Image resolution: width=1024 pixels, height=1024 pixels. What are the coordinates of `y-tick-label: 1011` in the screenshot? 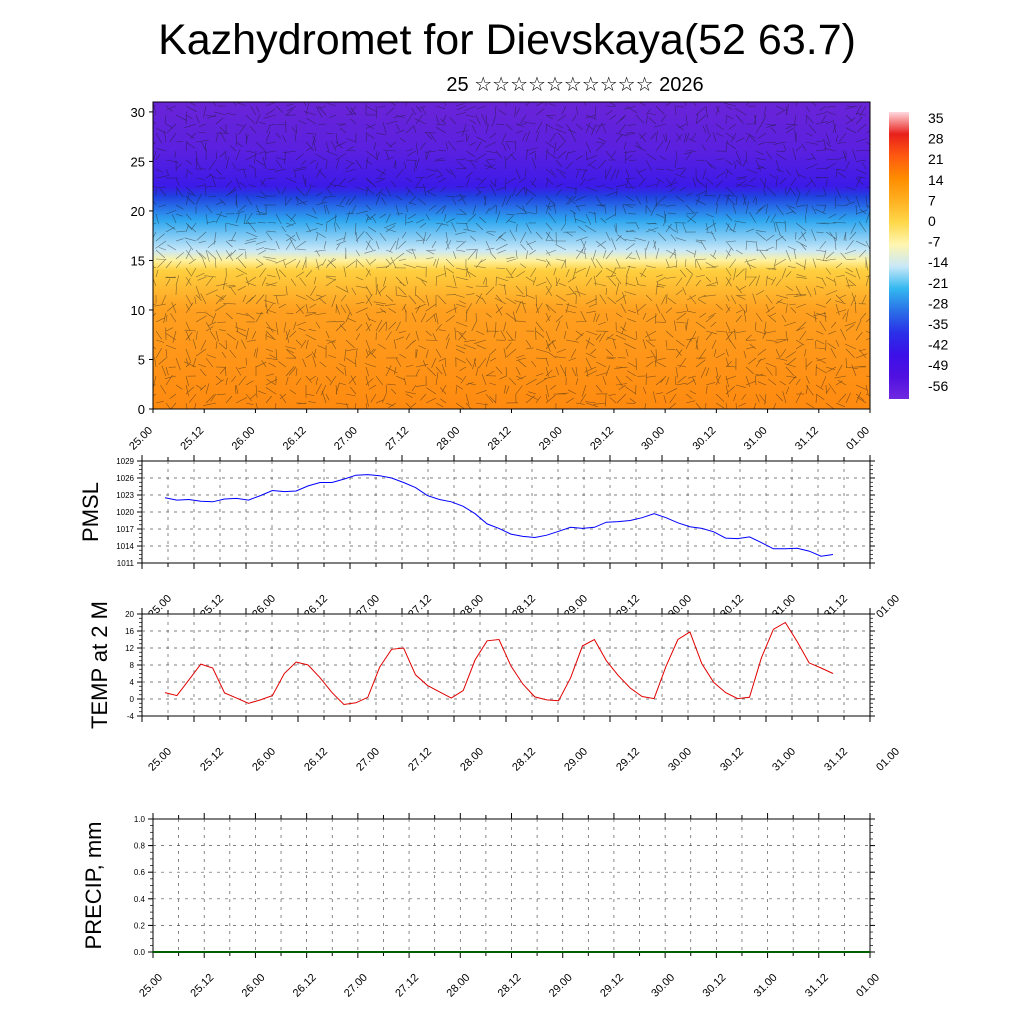 It's located at (126, 563).